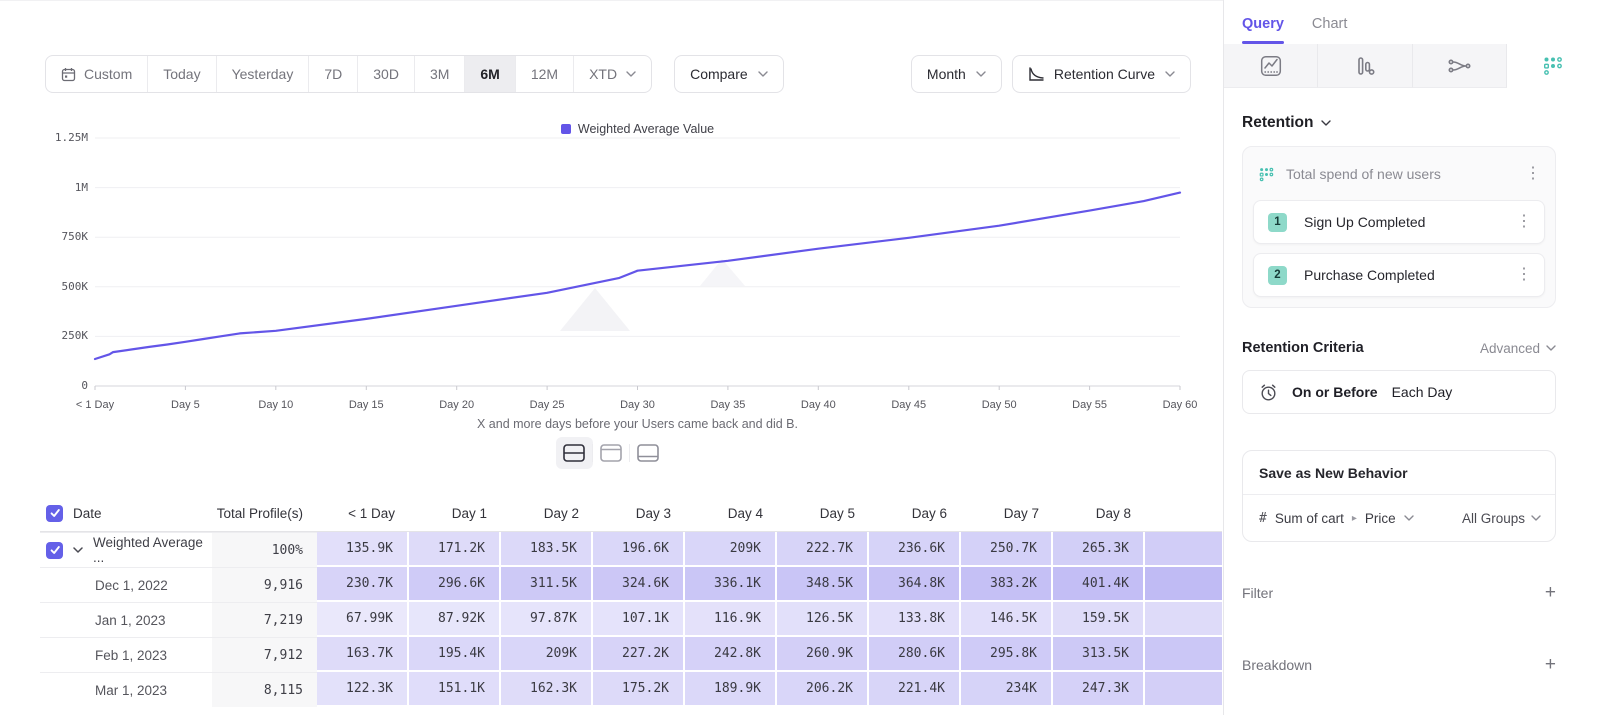 The image size is (1600, 715). Describe the element at coordinates (823, 689) in the screenshot. I see `retention-value-cell: 206.2K` at that location.